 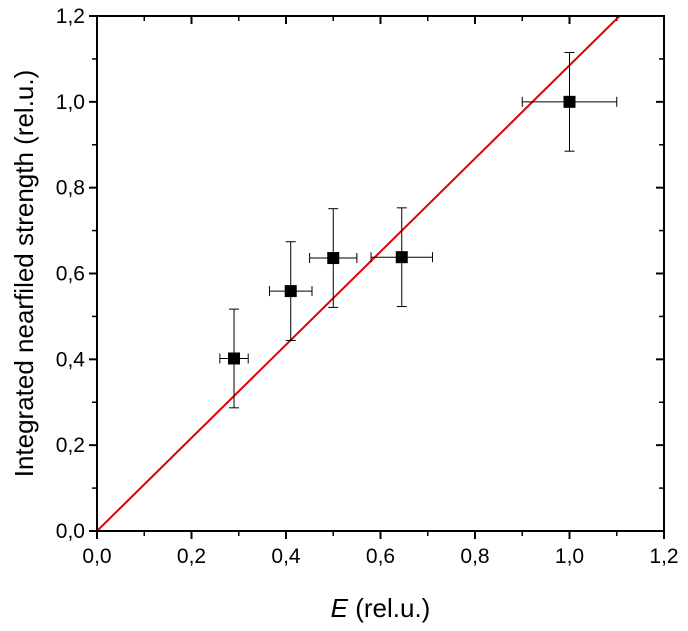 What do you see at coordinates (70, 188) in the screenshot?
I see `y-tick-label: 0,8` at bounding box center [70, 188].